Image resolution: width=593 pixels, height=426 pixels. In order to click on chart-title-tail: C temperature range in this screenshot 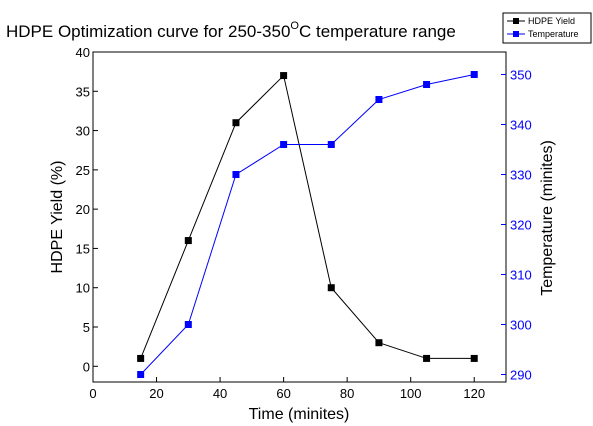, I will do `click(377, 31)`.